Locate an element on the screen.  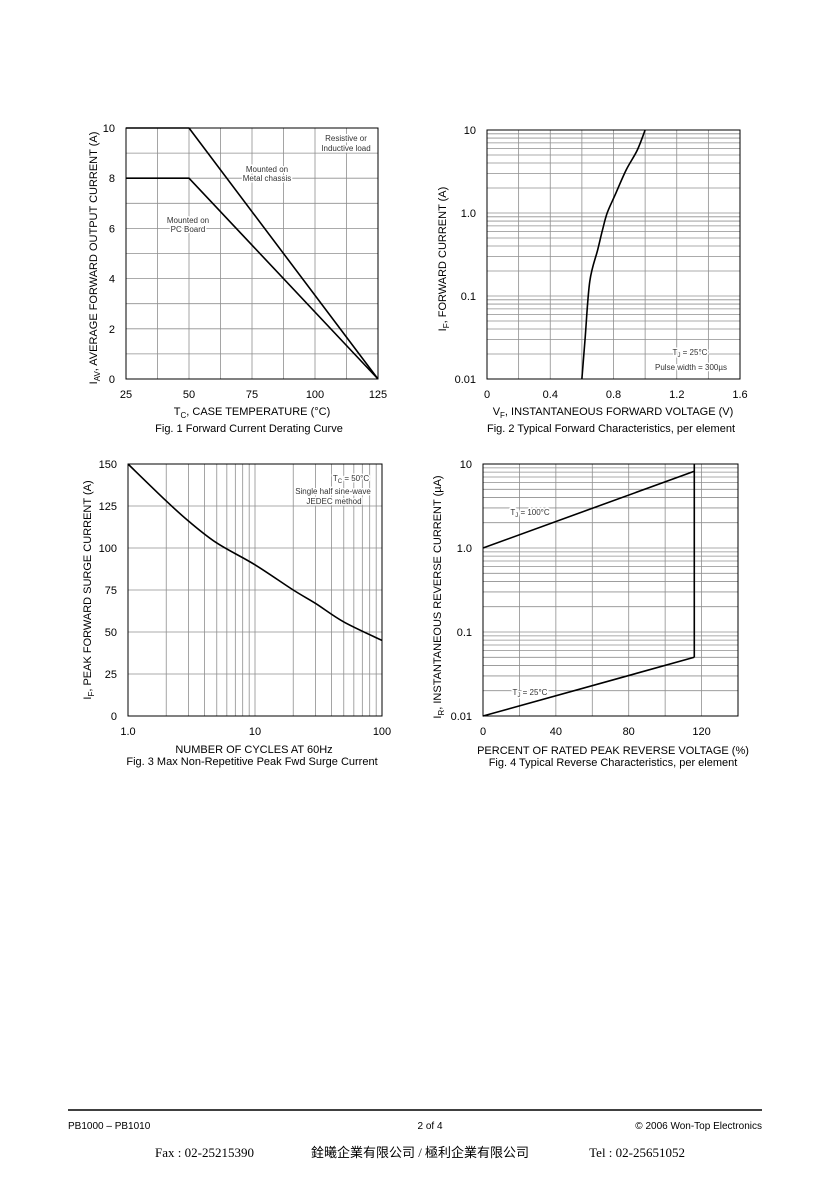
series-label-pc-board: Mounted on PC Board is located at coordinates (187, 225).